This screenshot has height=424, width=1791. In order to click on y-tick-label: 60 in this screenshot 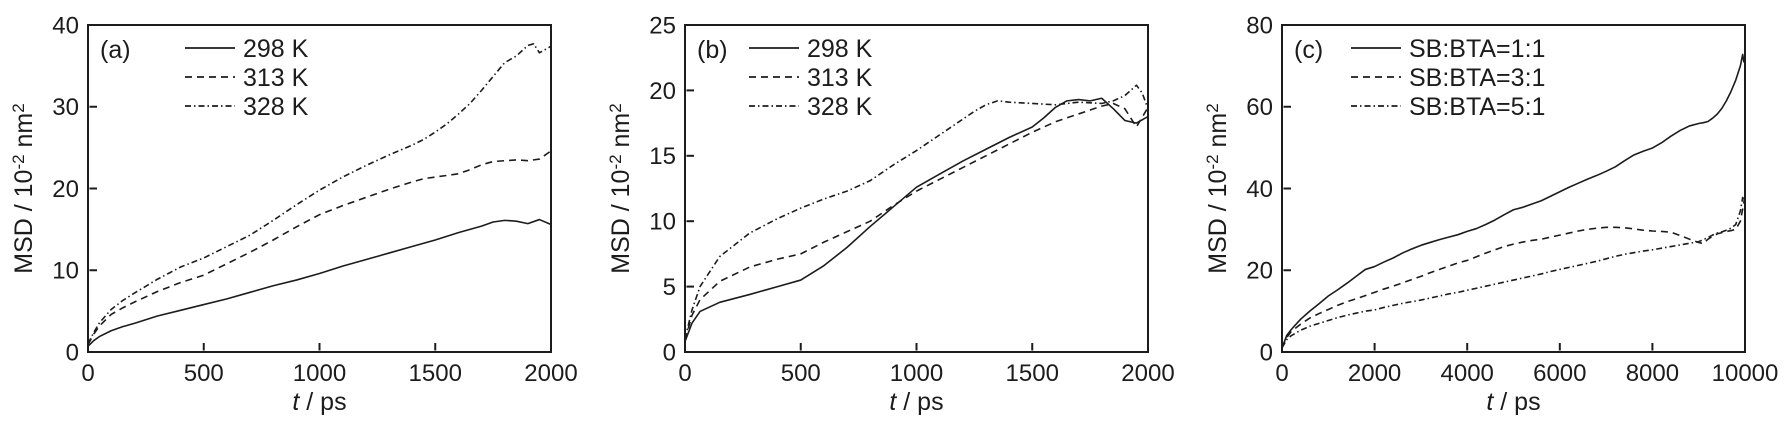, I will do `click(1259, 107)`.